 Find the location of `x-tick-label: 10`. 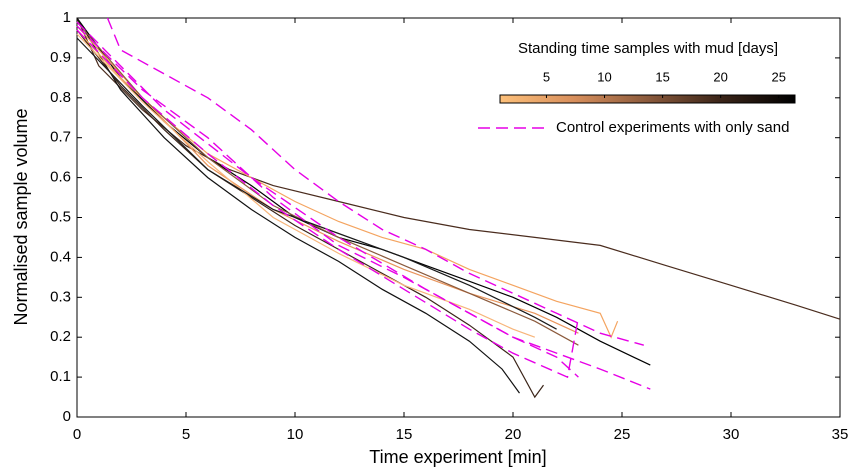

x-tick-label: 10 is located at coordinates (295, 434).